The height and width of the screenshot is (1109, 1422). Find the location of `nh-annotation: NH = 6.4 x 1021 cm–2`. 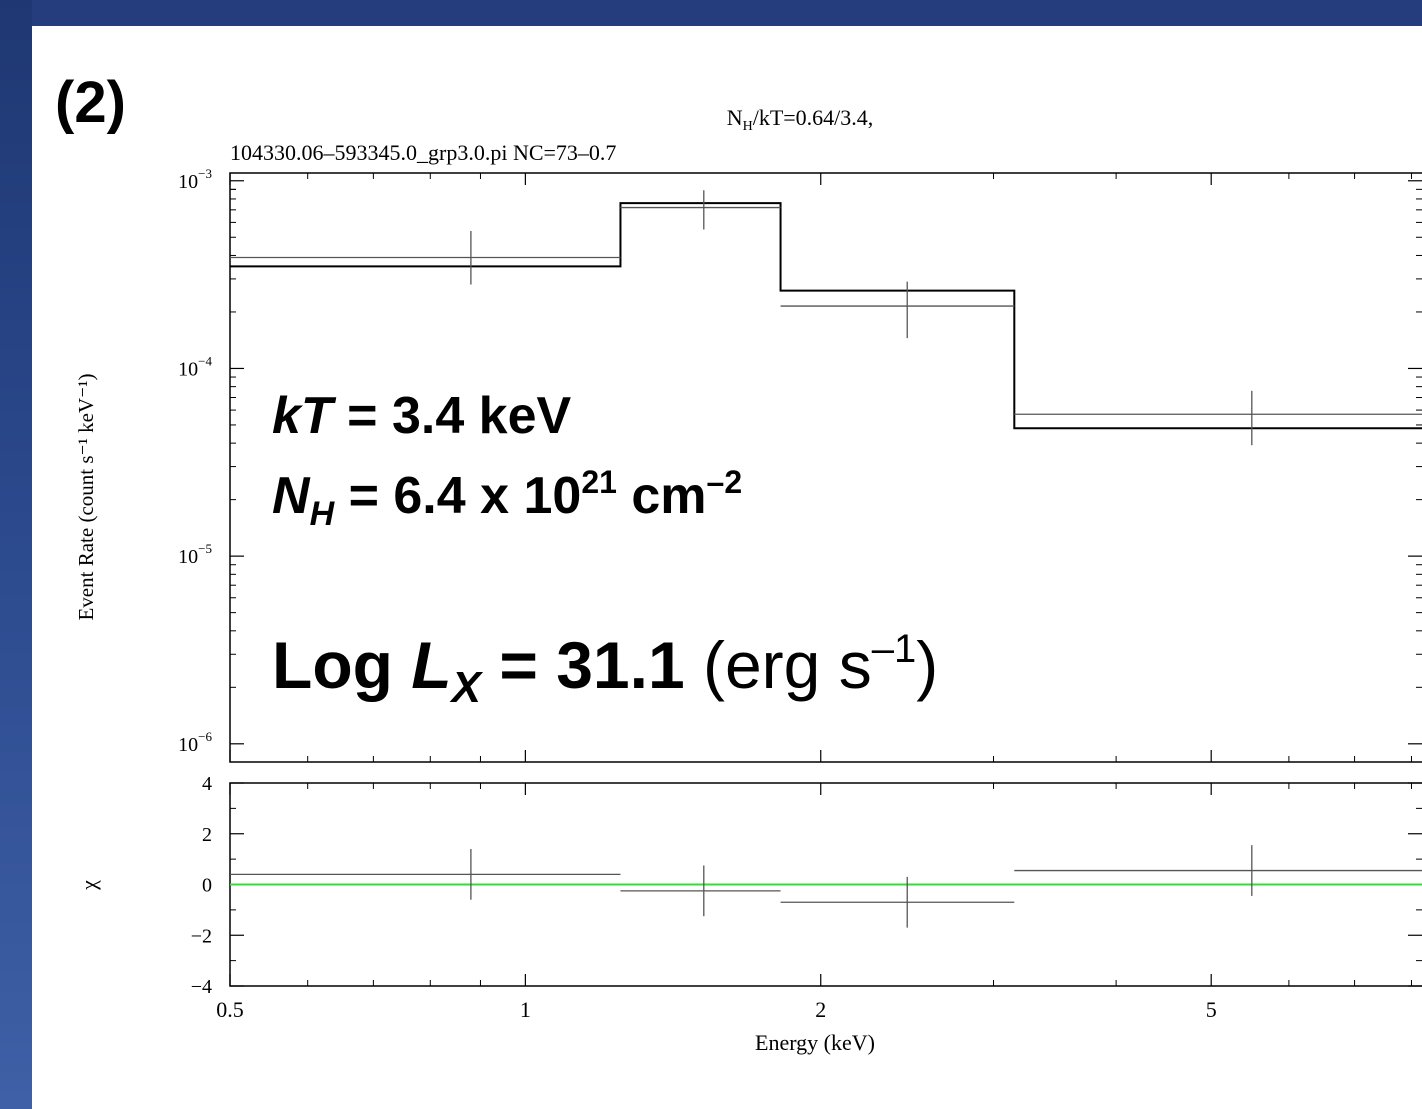

nh-annotation: NH = 6.4 x 1021 cm–2 is located at coordinates (507, 498).